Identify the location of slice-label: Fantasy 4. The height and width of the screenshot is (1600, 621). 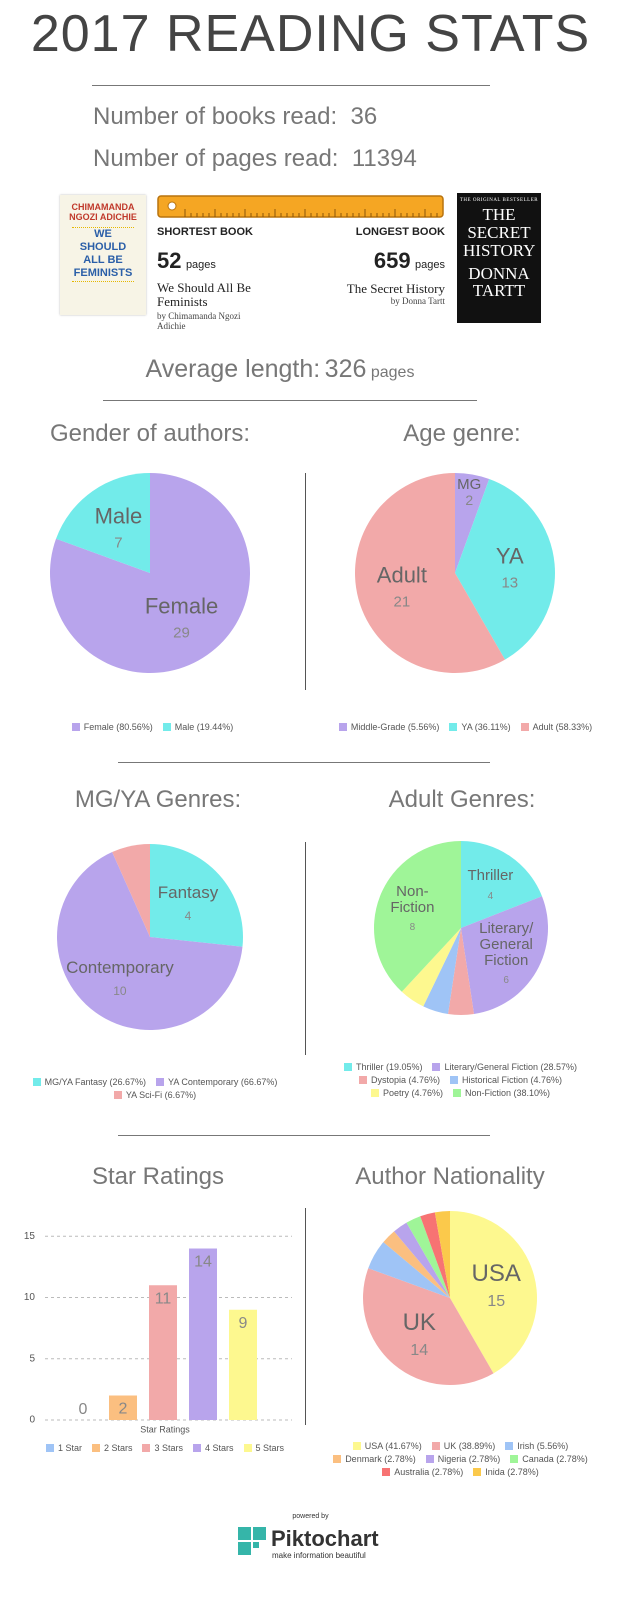
(188, 902).